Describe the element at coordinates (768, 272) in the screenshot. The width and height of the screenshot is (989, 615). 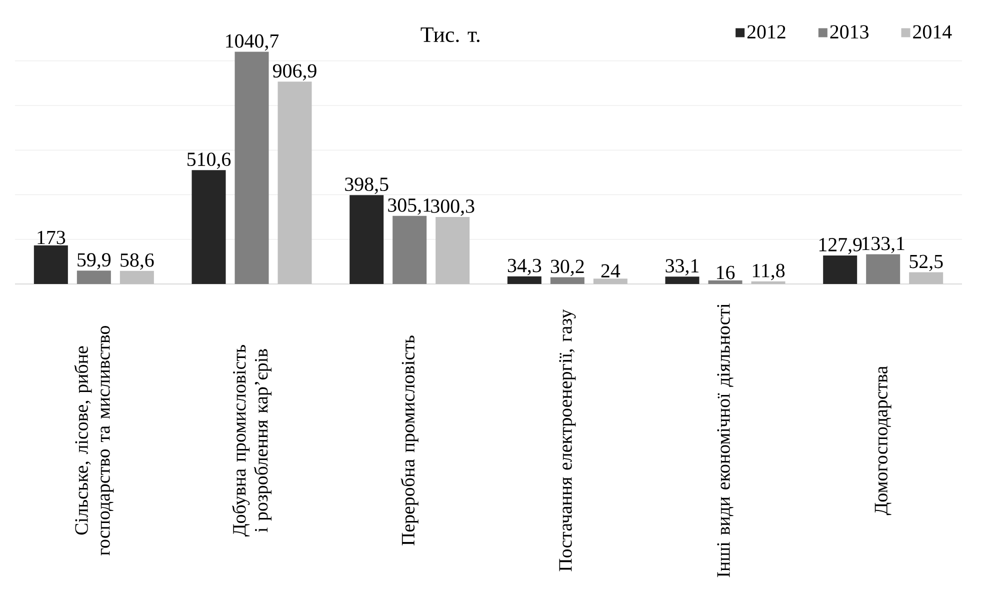
I see `data-label: 11,8` at that location.